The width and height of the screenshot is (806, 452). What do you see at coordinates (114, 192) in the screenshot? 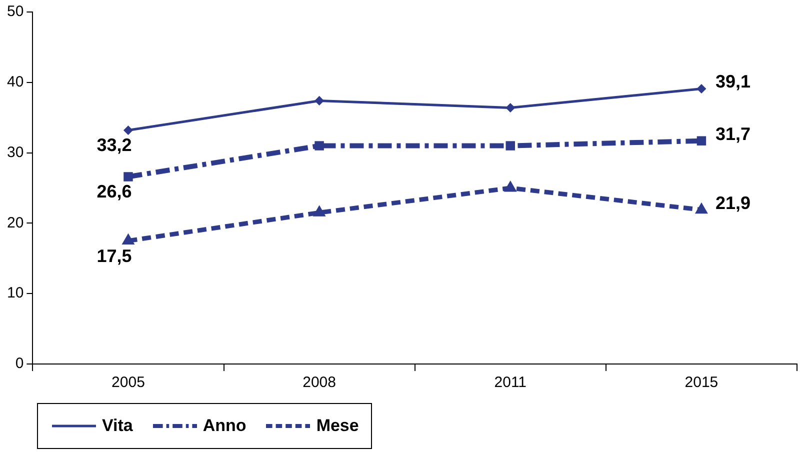
I see `data-label: 26,6` at bounding box center [114, 192].